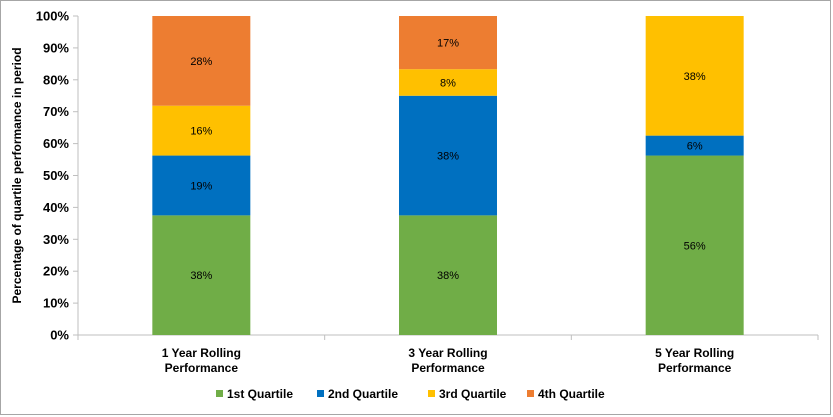 This screenshot has width=833, height=417. What do you see at coordinates (447, 353) in the screenshot?
I see `x-category-label: 3 Year Rolling` at bounding box center [447, 353].